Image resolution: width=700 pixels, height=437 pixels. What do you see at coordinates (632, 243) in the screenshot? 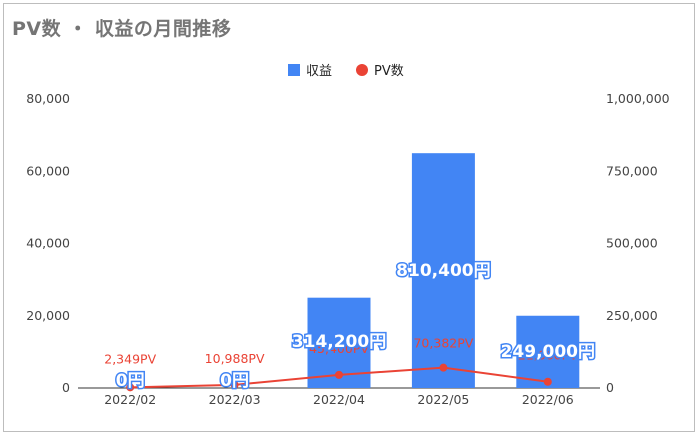
I see `y-right-tick-label: 500,000` at bounding box center [632, 243].